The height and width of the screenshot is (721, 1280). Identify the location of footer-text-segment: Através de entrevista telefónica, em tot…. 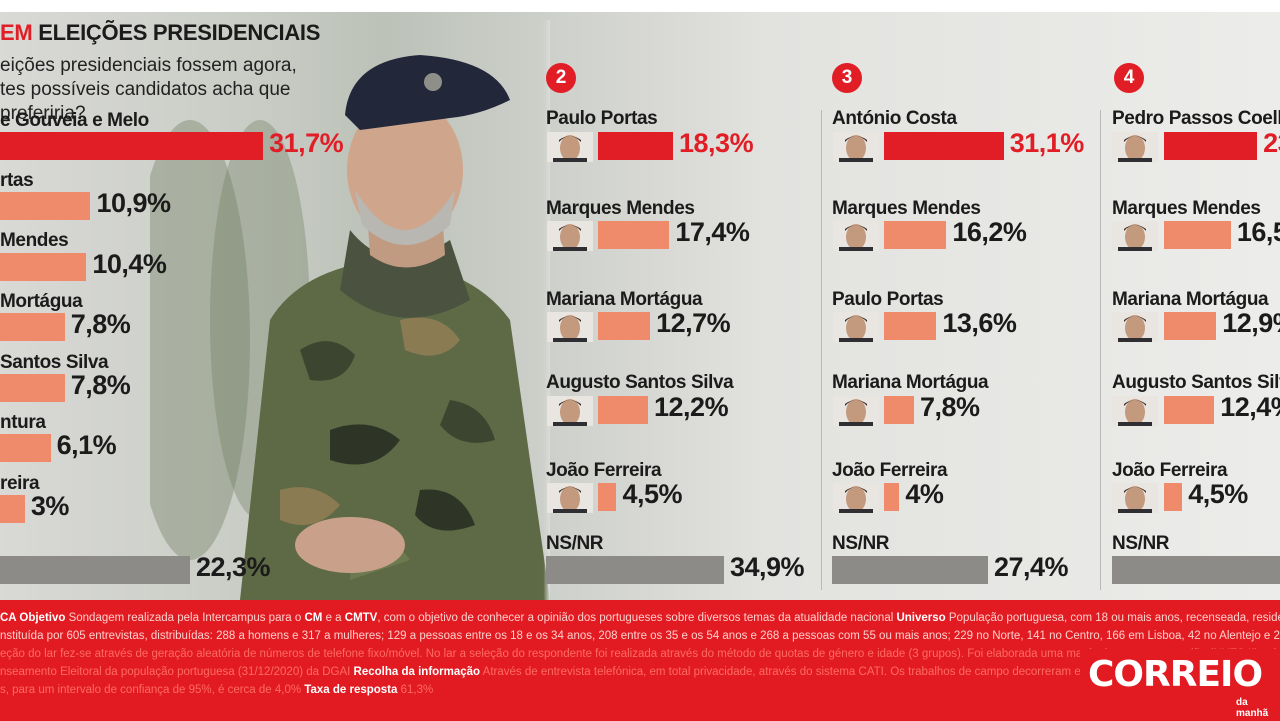
(795, 672).